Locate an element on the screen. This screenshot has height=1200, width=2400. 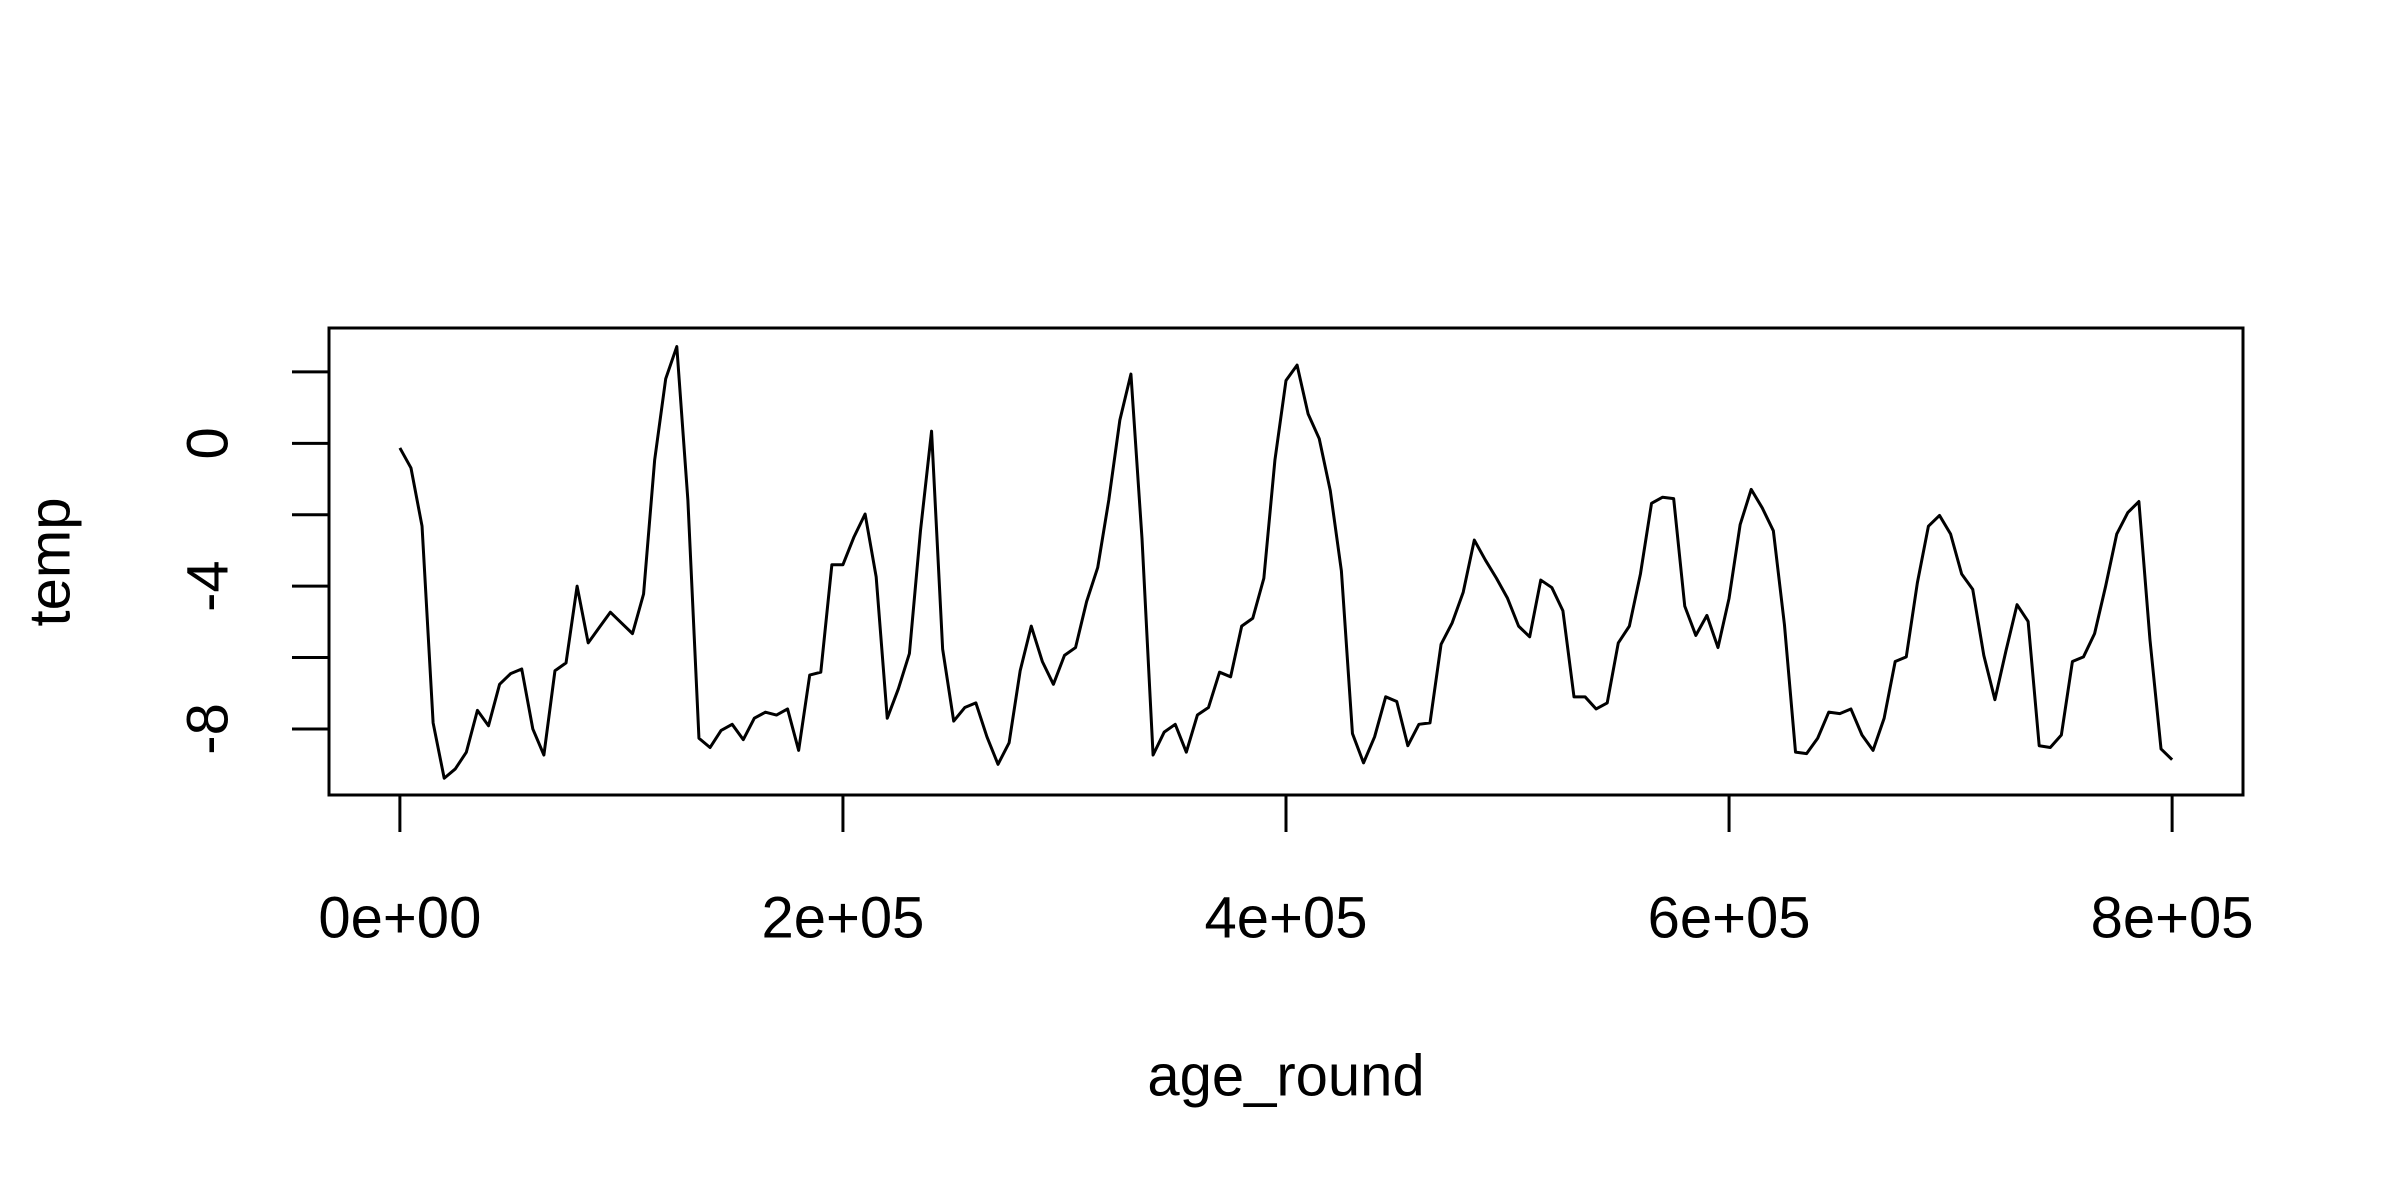
y-tick-label: 0 is located at coordinates (207, 443).